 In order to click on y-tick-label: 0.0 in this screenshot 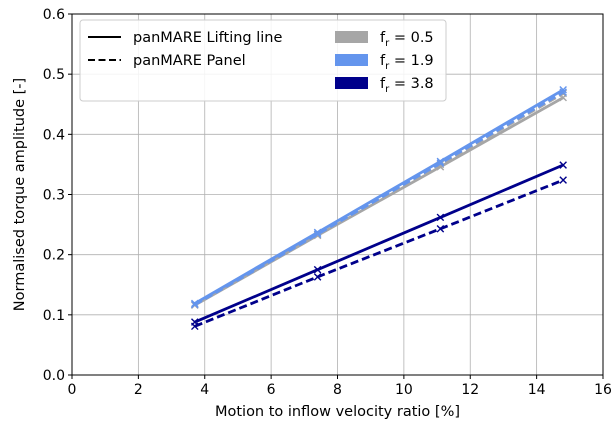, I will do `click(54, 376)`.